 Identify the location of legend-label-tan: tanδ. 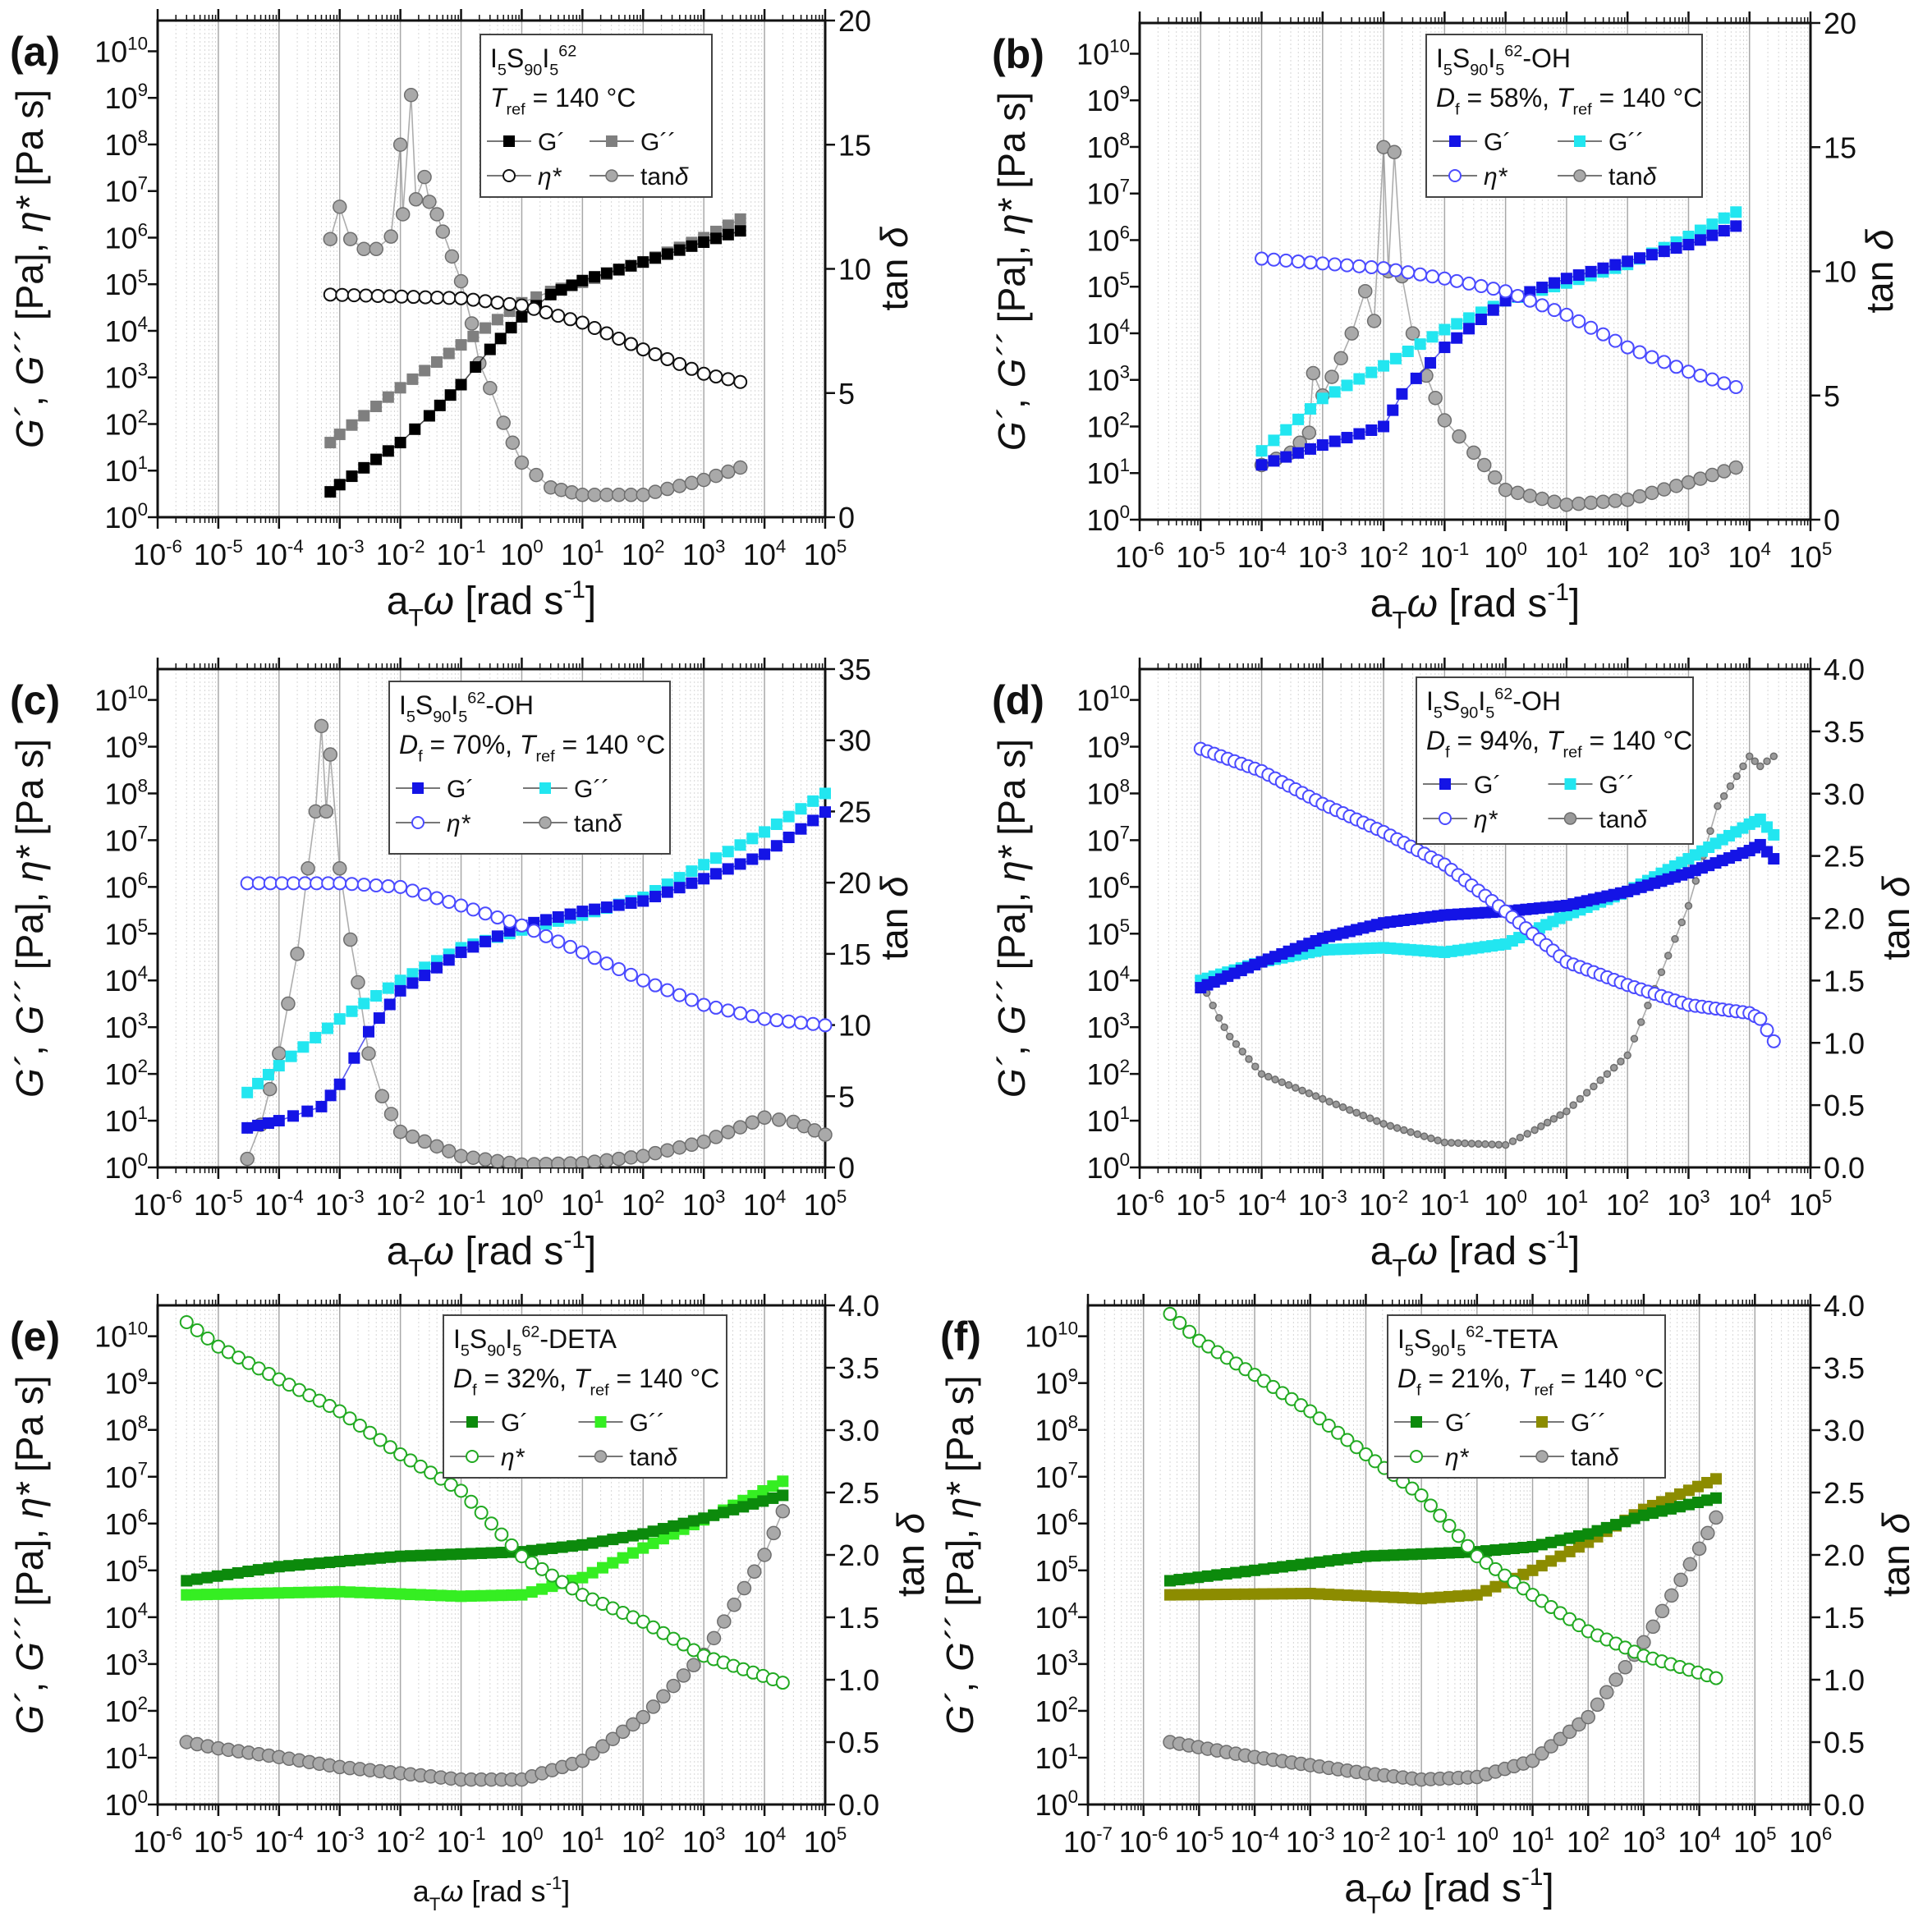
(598, 823).